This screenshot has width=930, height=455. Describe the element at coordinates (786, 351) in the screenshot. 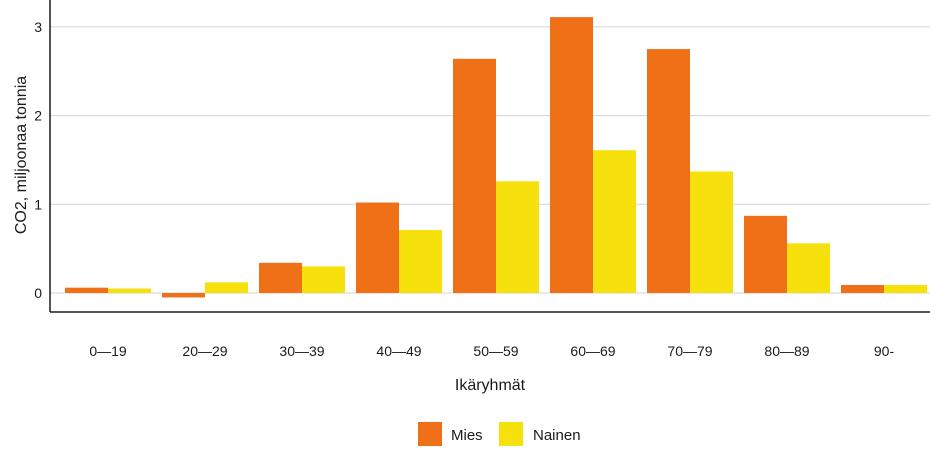

I see `x-tick-label: 80—89` at that location.